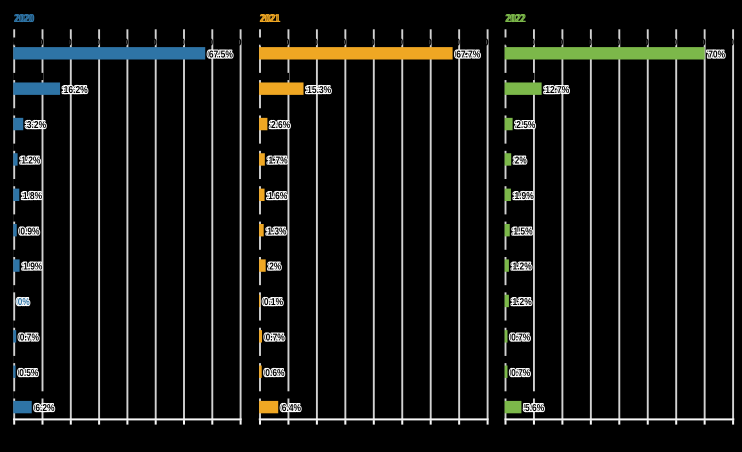 The image size is (742, 452). I want to click on svg-text: 6.2%, so click(44, 408).